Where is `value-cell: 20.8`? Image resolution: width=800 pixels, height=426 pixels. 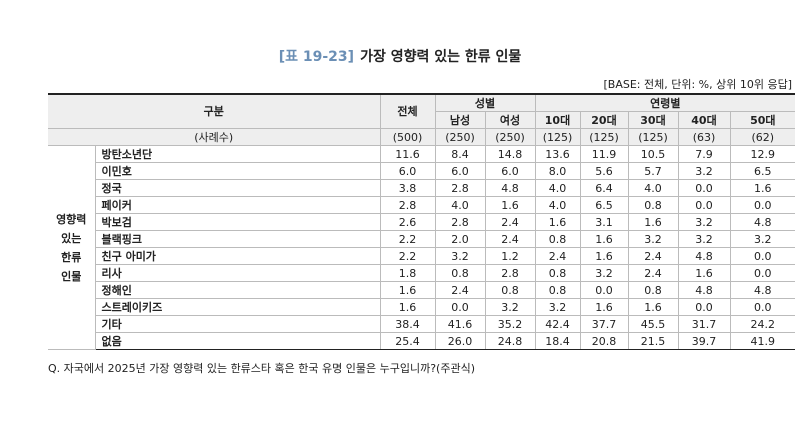
value-cell: 20.8 is located at coordinates (604, 341).